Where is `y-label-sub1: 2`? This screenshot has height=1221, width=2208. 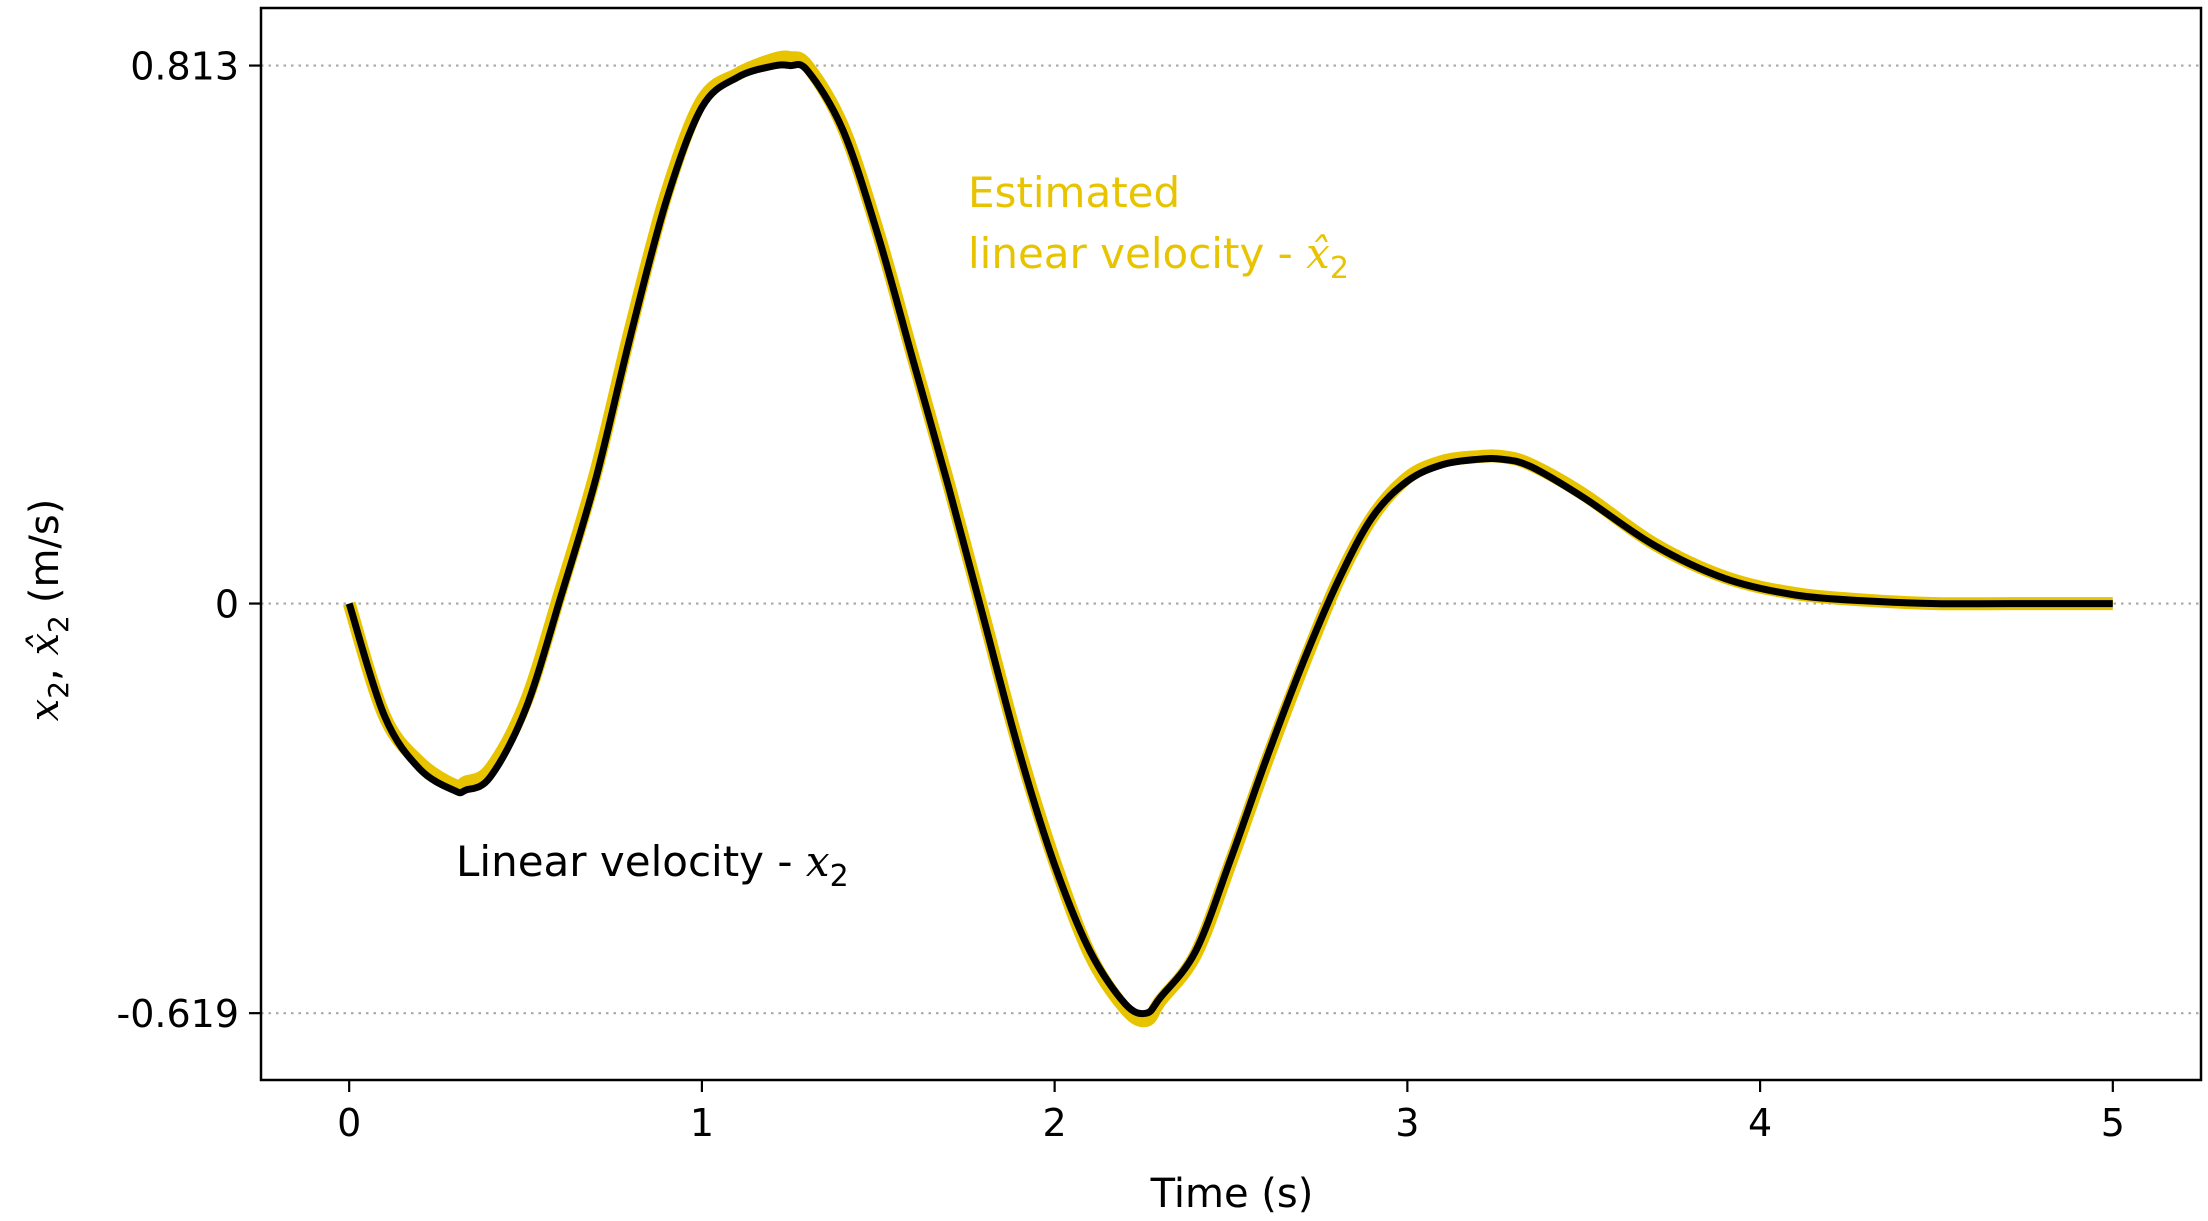
y-label-sub1: 2 is located at coordinates (58, 690).